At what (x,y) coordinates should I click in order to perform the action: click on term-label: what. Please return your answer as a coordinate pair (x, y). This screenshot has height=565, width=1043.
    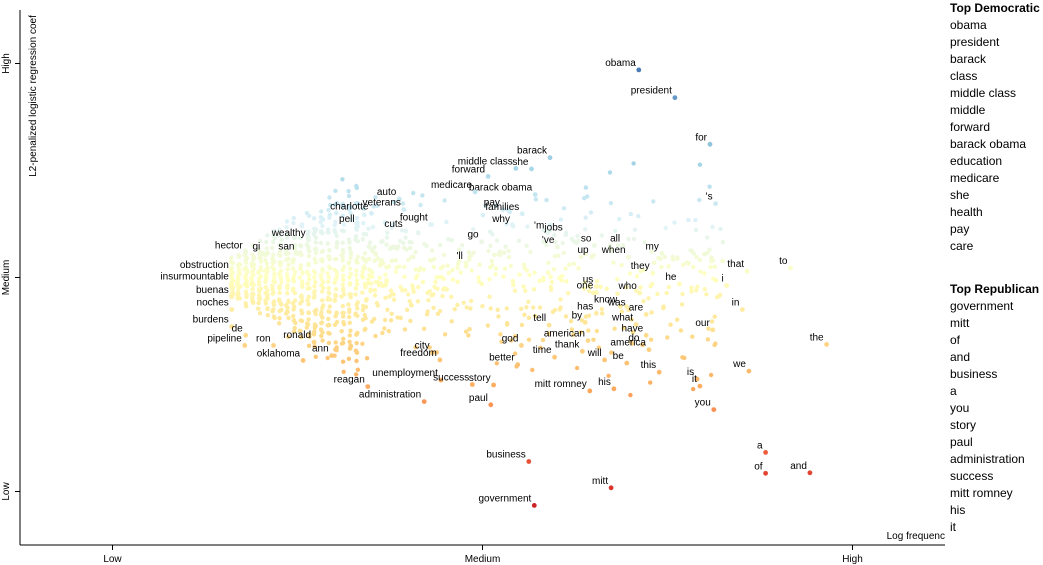
    Looking at the image, I should click on (622, 318).